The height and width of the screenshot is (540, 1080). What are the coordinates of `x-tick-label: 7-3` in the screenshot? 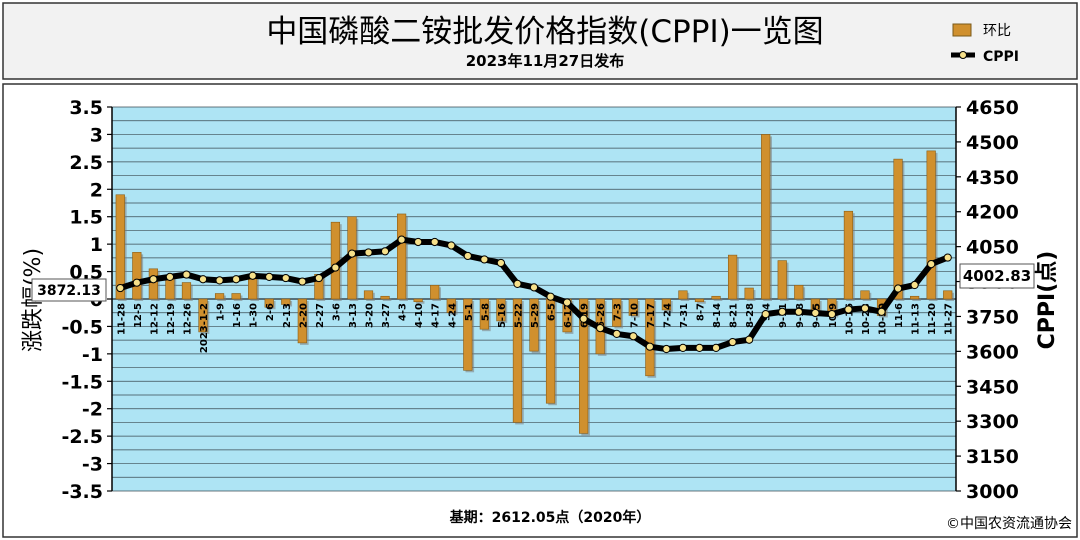 It's located at (618, 312).